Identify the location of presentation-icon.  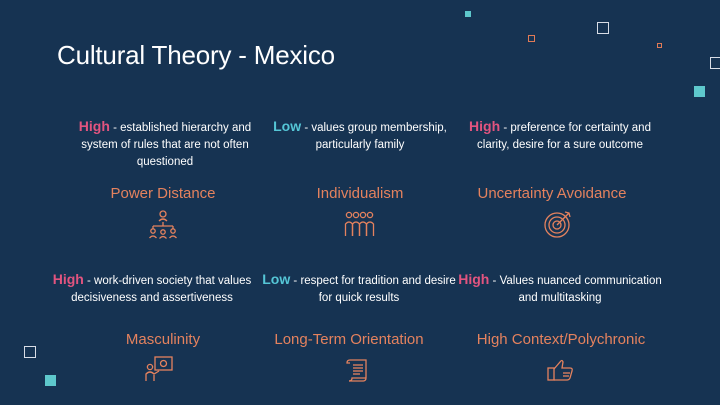
(159, 368).